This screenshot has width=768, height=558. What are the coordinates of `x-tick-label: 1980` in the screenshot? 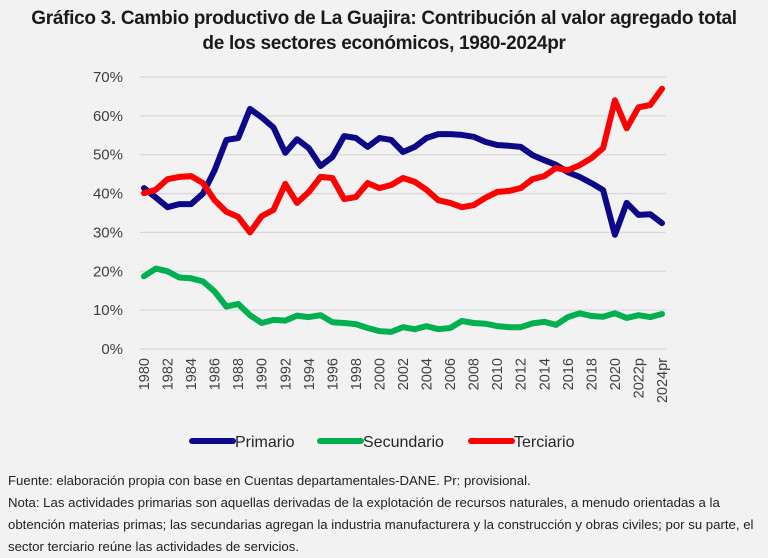 It's located at (145, 374).